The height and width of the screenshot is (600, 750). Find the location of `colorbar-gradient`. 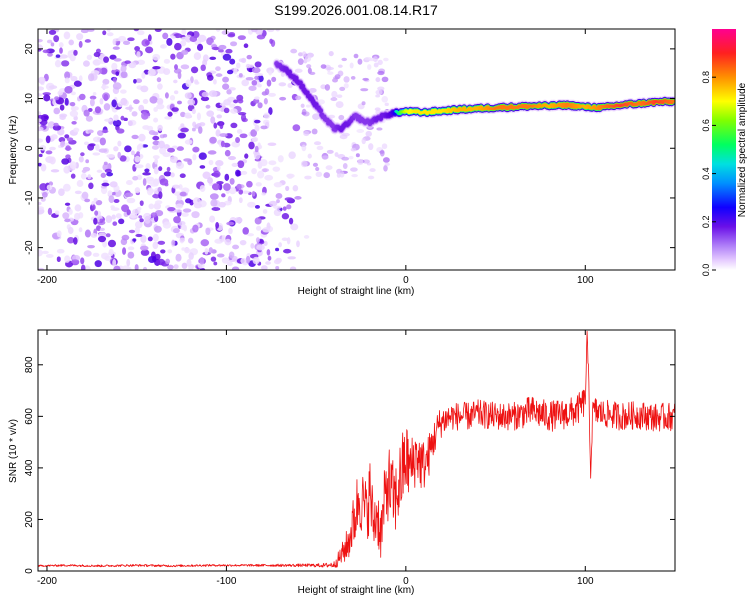

colorbar-gradient is located at coordinates (724, 149).